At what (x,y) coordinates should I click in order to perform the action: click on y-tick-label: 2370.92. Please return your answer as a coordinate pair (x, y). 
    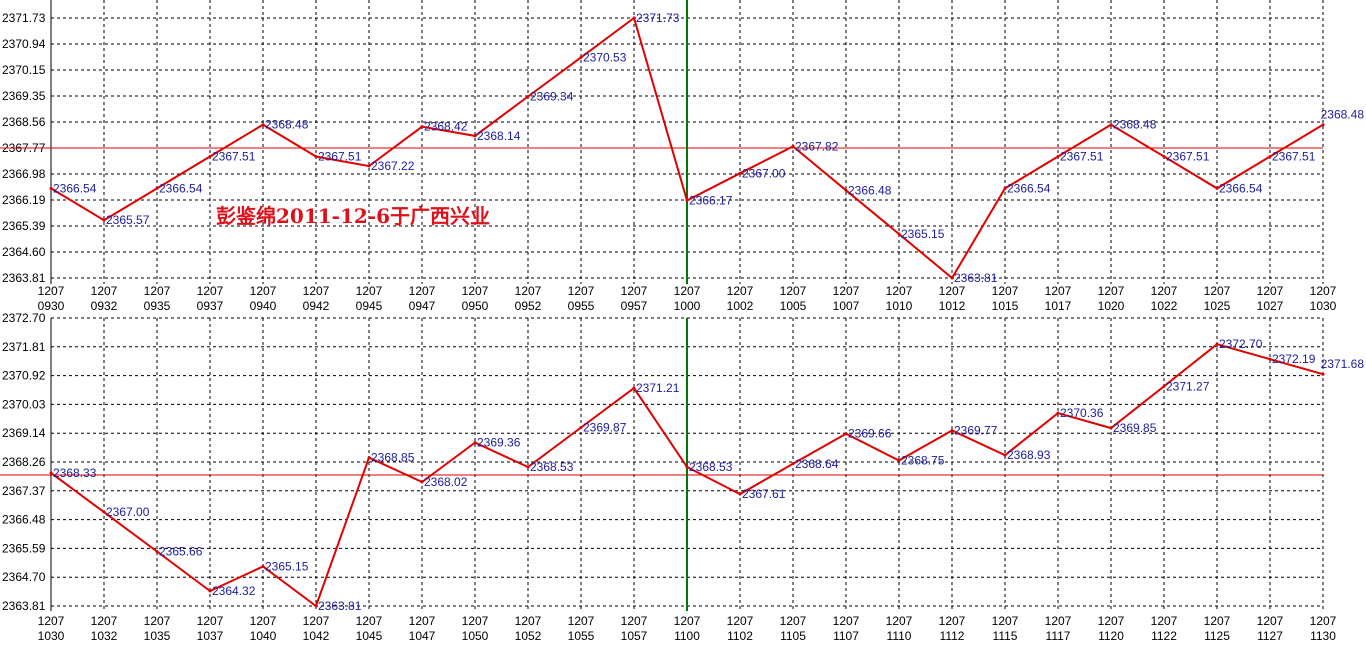
    Looking at the image, I should click on (24, 376).